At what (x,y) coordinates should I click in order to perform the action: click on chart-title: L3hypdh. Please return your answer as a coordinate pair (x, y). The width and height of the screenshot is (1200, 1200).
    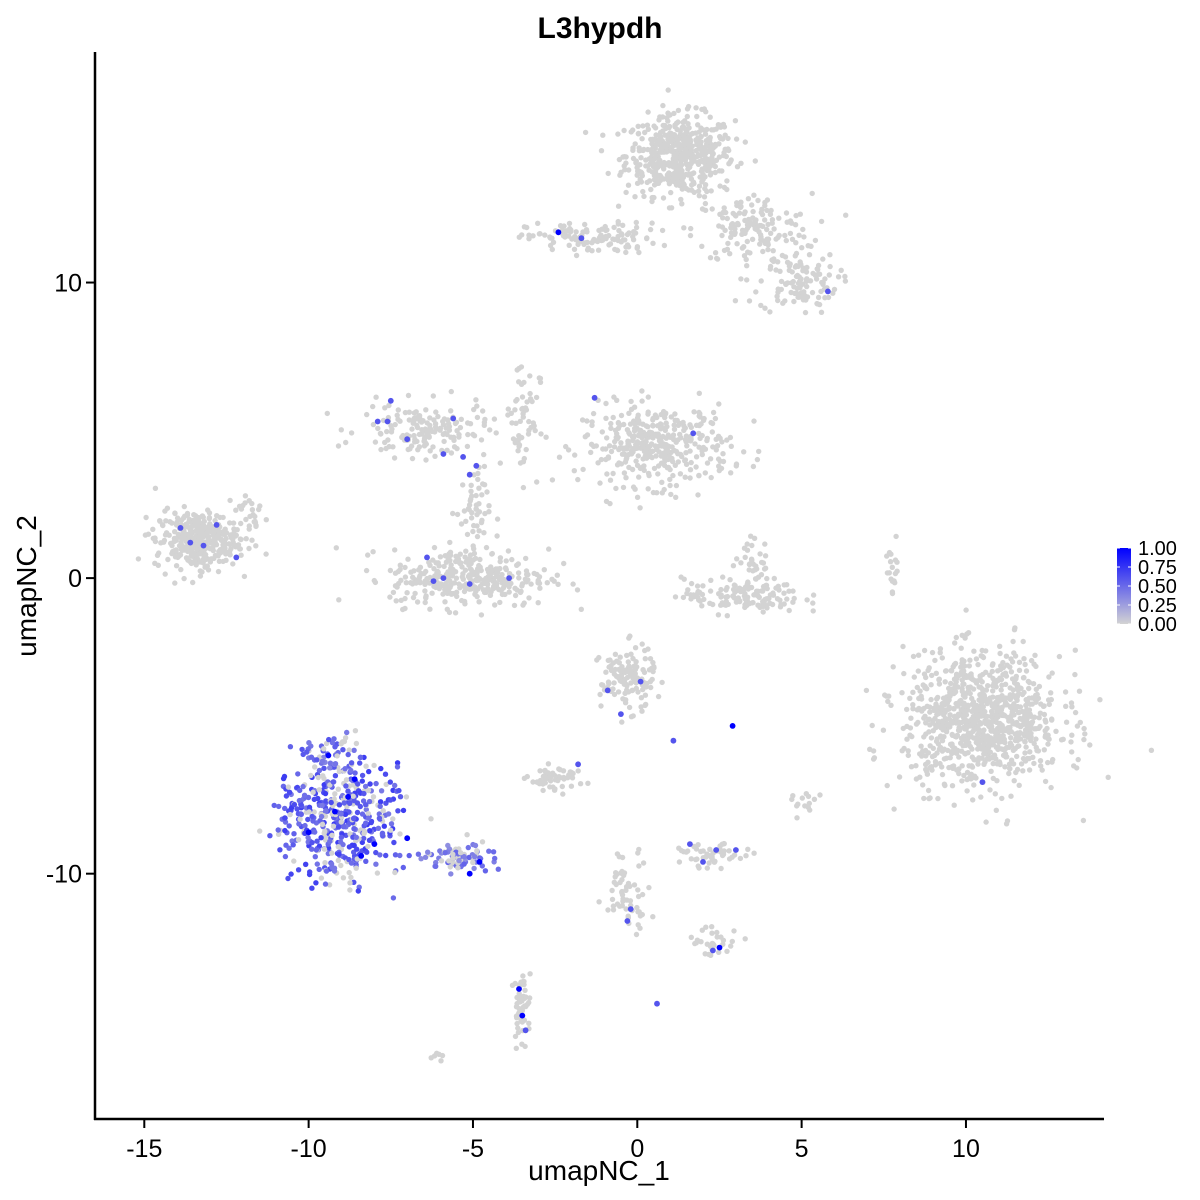
    Looking at the image, I should click on (600, 28).